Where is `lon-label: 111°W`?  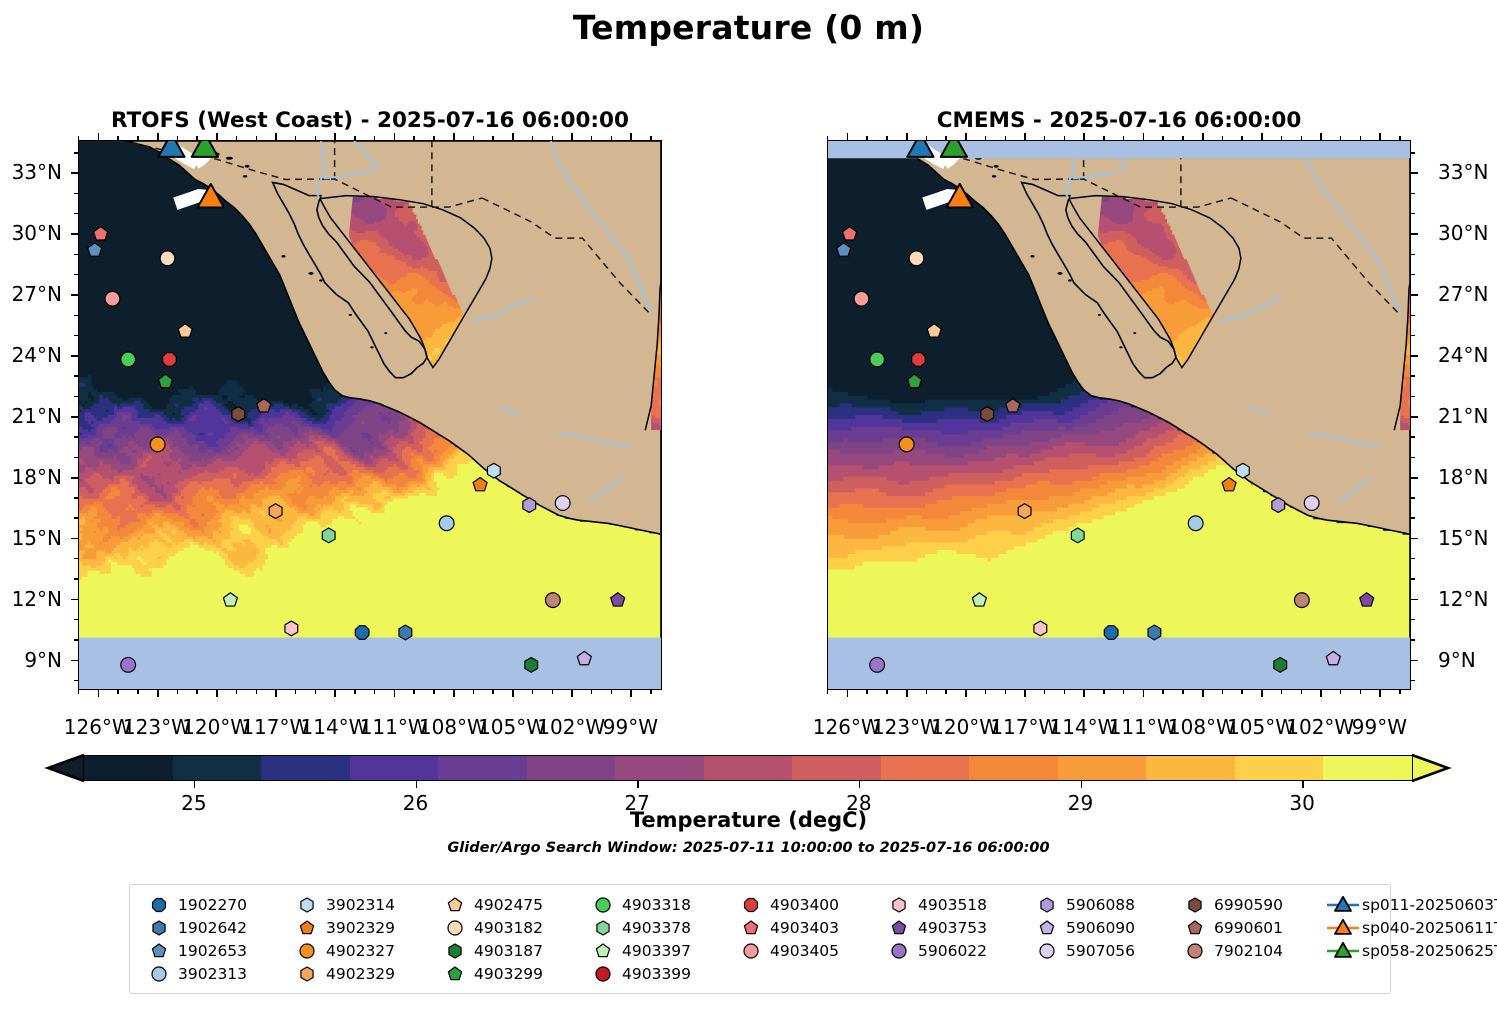
lon-label: 111°W is located at coordinates (1142, 727).